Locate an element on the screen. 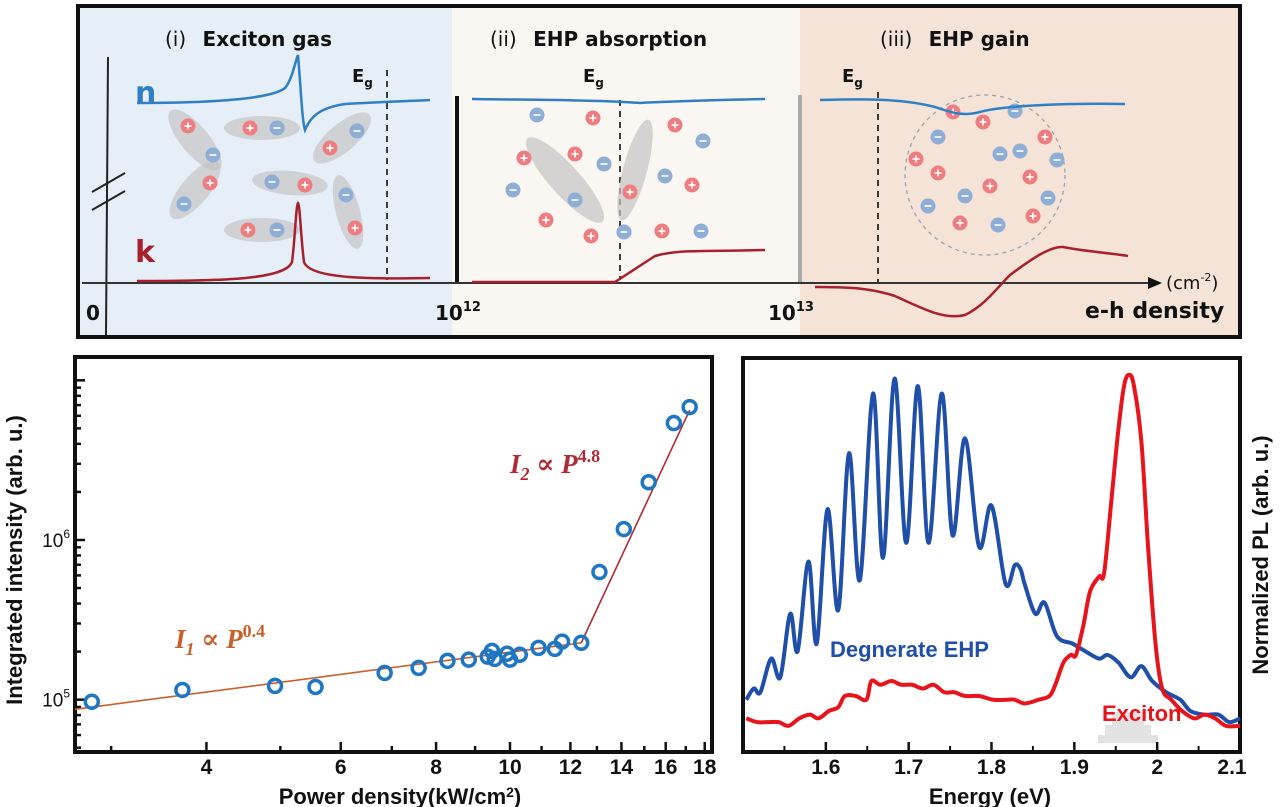  y-tick-label: 10⁵ is located at coordinates (56, 699).